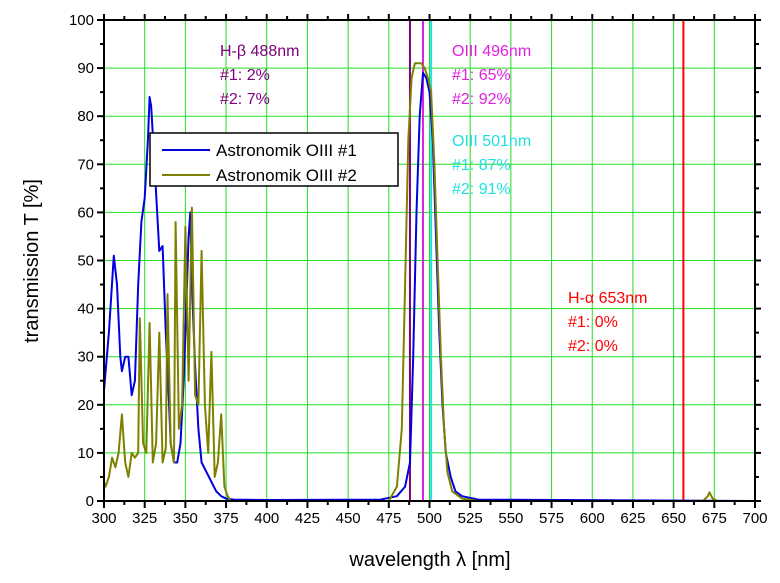 The height and width of the screenshot is (583, 780). Describe the element at coordinates (592, 518) in the screenshot. I see `x-tick-label: 600` at that location.